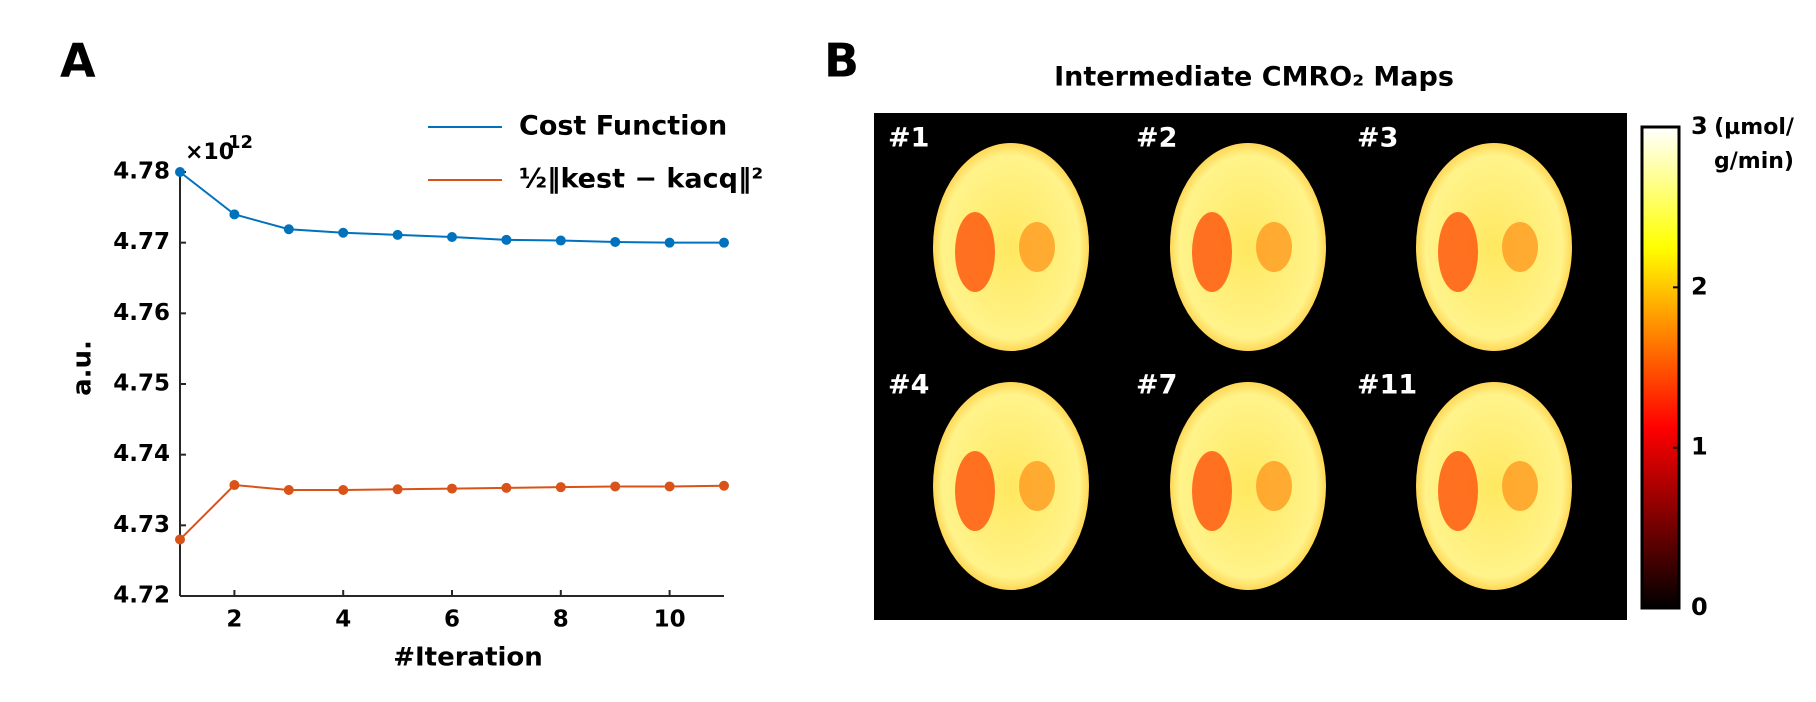 This screenshot has height=702, width=1816. I want to click on cmro2-map: #1, so click(988, 237).